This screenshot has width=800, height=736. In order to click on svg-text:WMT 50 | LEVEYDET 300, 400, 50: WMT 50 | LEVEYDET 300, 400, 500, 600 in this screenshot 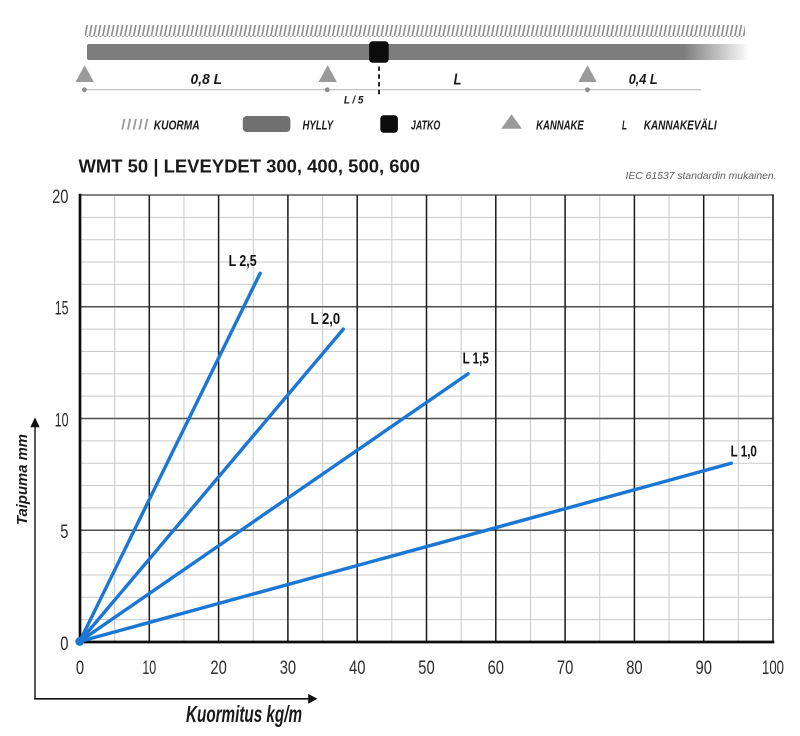, I will do `click(250, 166)`.